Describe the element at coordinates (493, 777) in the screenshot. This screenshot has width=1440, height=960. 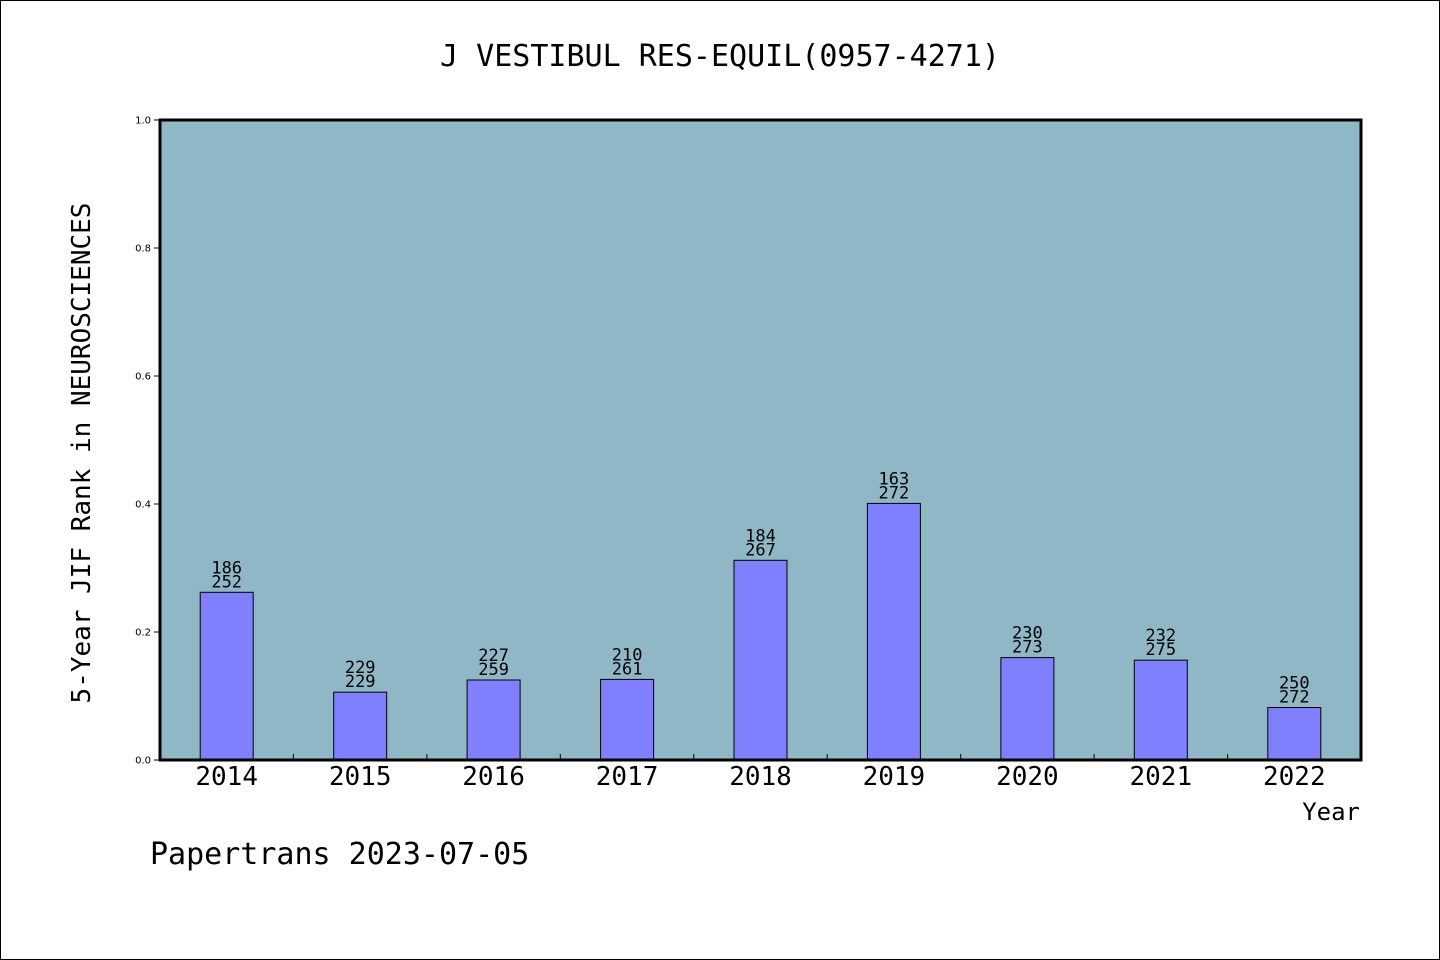
I see `x-tick-label-2016: 2016` at that location.